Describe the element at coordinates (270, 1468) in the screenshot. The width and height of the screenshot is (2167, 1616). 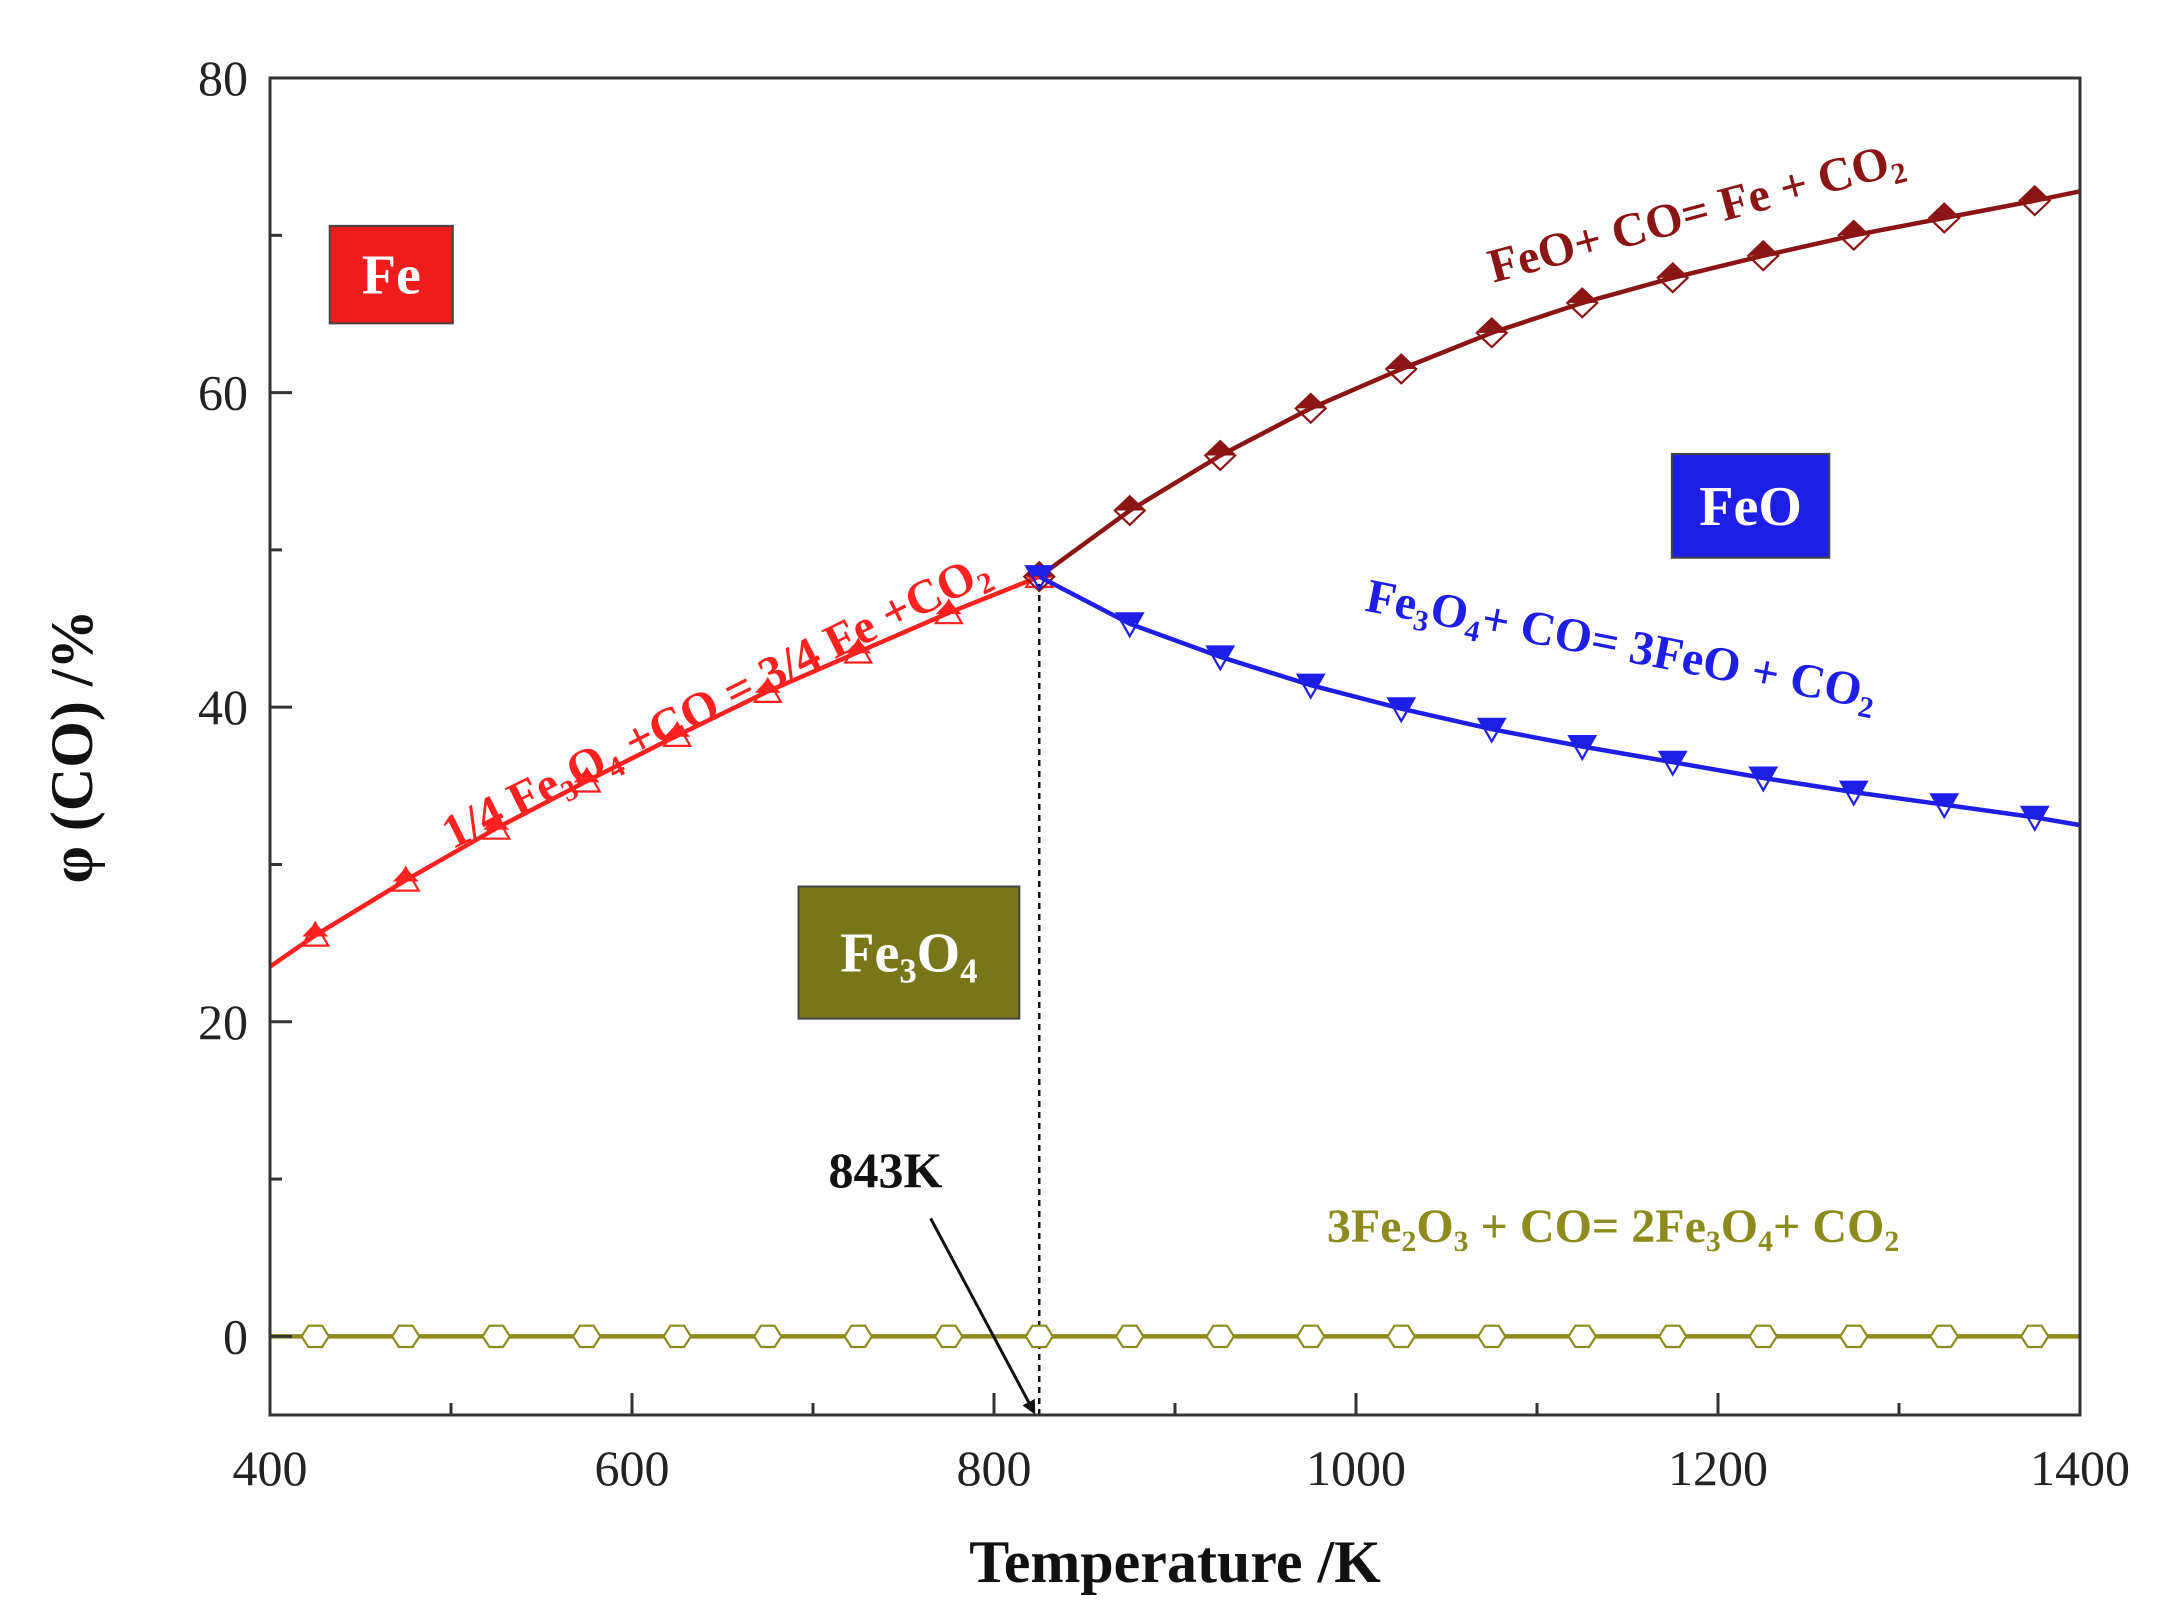
I see `x-tick-label: 400` at that location.